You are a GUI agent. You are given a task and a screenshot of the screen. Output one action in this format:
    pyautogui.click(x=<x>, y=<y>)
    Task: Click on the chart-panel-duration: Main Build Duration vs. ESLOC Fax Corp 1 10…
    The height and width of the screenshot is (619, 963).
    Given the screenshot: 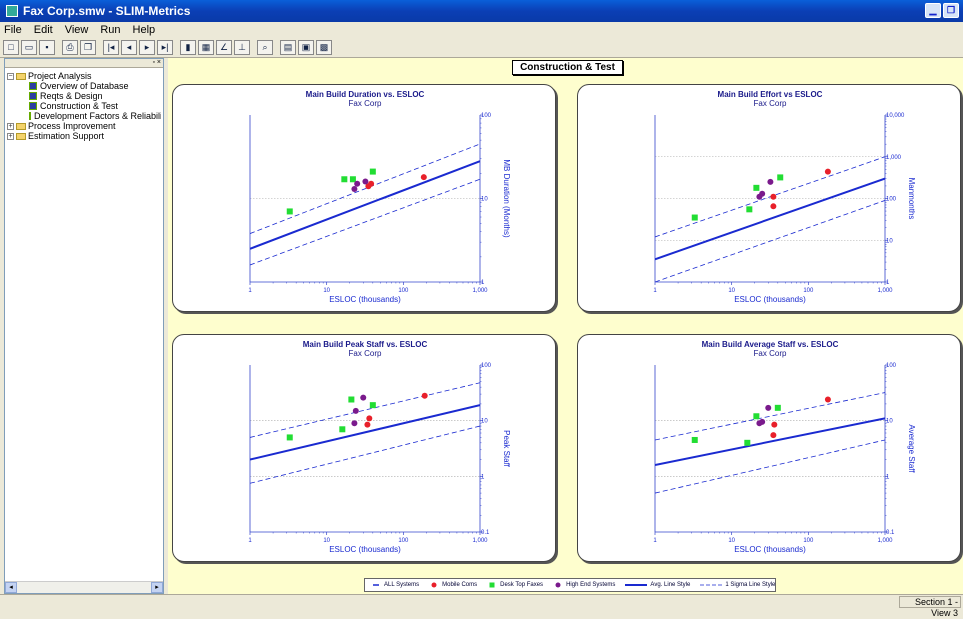 What is the action you would take?
    pyautogui.click(x=364, y=198)
    